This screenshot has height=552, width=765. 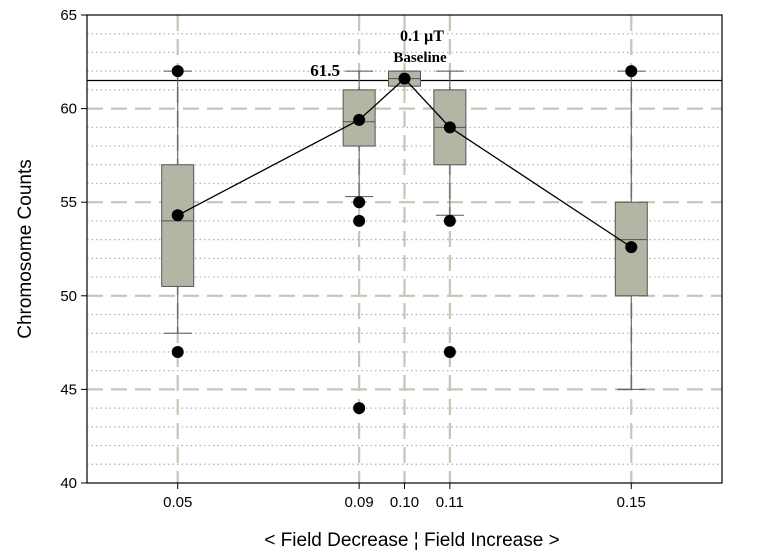 I want to click on y-tick-label: 40, so click(x=68, y=483).